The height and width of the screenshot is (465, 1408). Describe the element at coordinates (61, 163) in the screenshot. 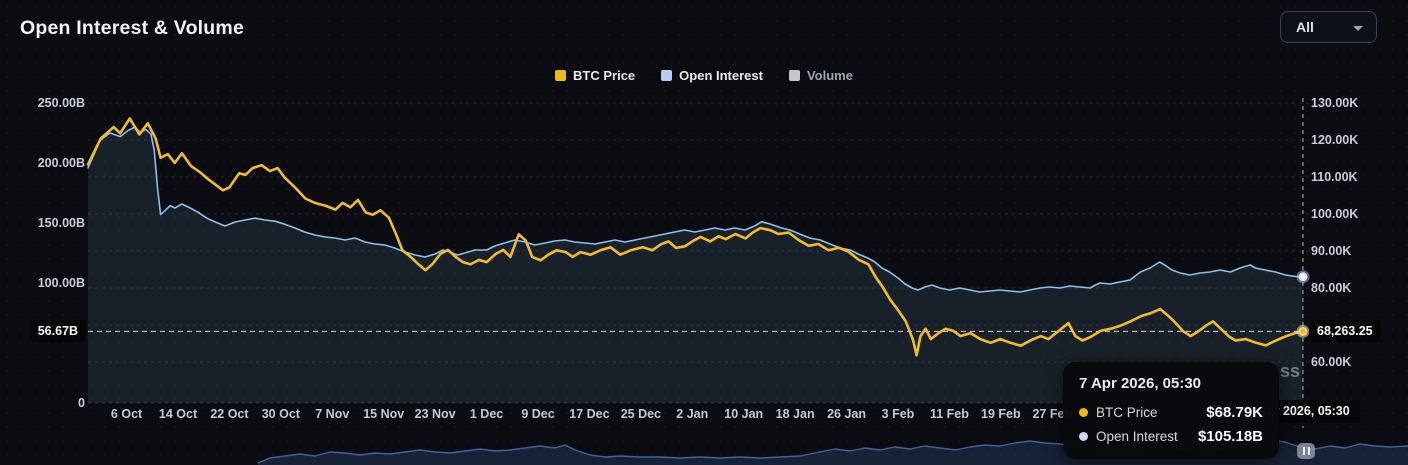

I see `left-axis-tick: 200.00B` at that location.